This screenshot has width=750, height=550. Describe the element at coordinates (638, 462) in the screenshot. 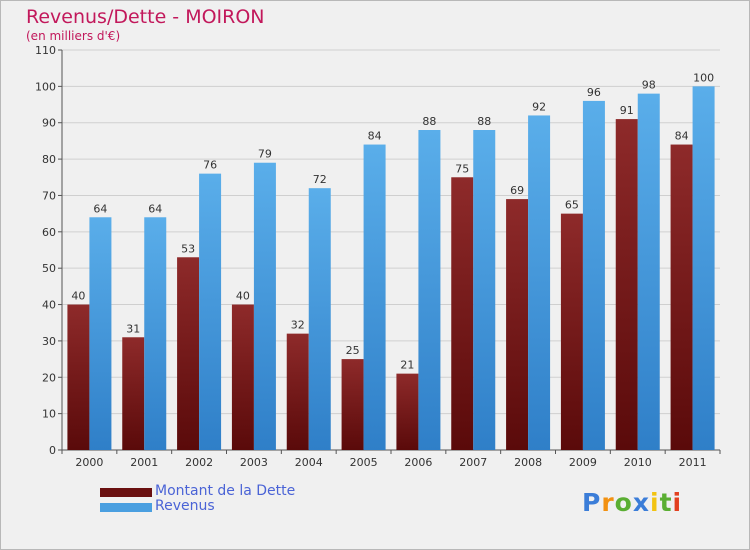

I see `x-tick-label: 2010` at that location.